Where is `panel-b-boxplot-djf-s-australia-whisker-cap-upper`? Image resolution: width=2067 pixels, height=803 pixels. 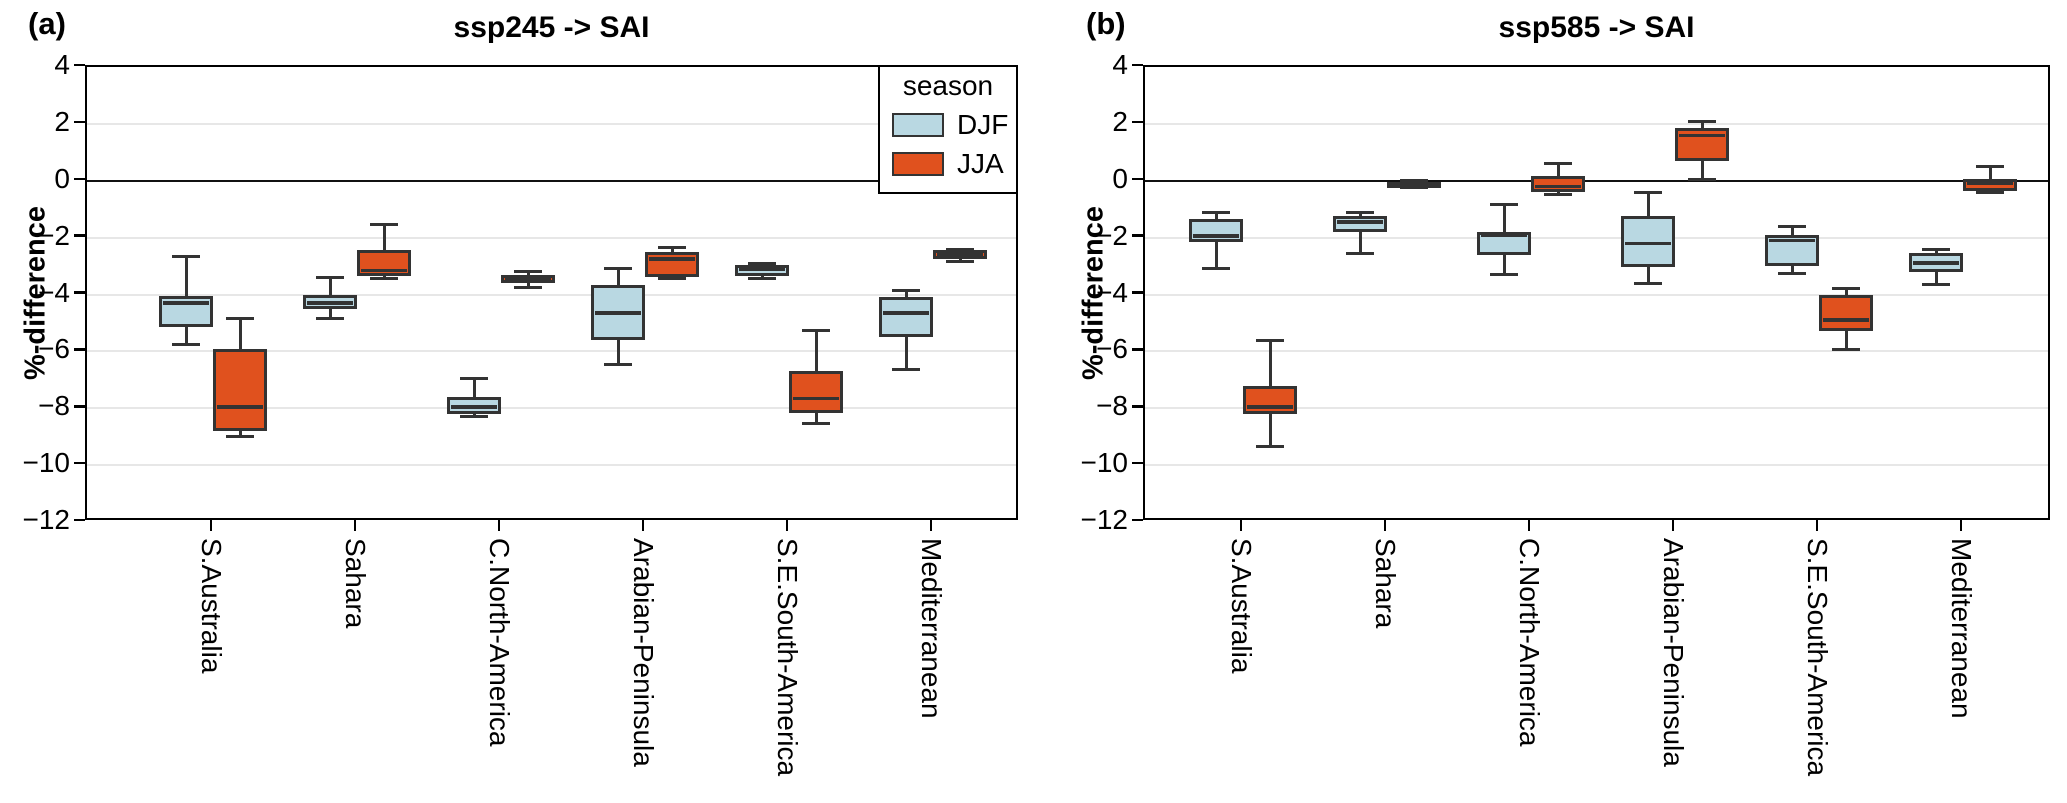 panel-b-boxplot-djf-s-australia-whisker-cap-upper is located at coordinates (1216, 212).